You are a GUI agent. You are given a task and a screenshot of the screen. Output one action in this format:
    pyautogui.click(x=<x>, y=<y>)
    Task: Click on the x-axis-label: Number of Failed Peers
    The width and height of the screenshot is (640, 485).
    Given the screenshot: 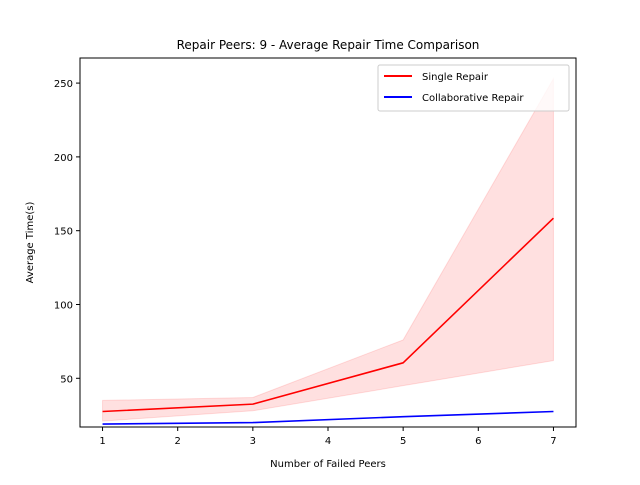 What is the action you would take?
    pyautogui.click(x=328, y=464)
    